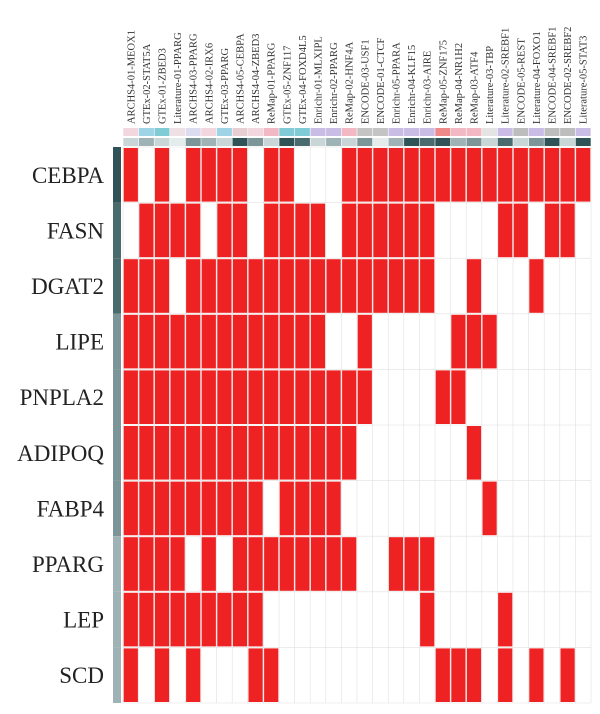  What do you see at coordinates (209, 83) in the screenshot?
I see `column-label: ARCHS4-02-IRX6` at bounding box center [209, 83].